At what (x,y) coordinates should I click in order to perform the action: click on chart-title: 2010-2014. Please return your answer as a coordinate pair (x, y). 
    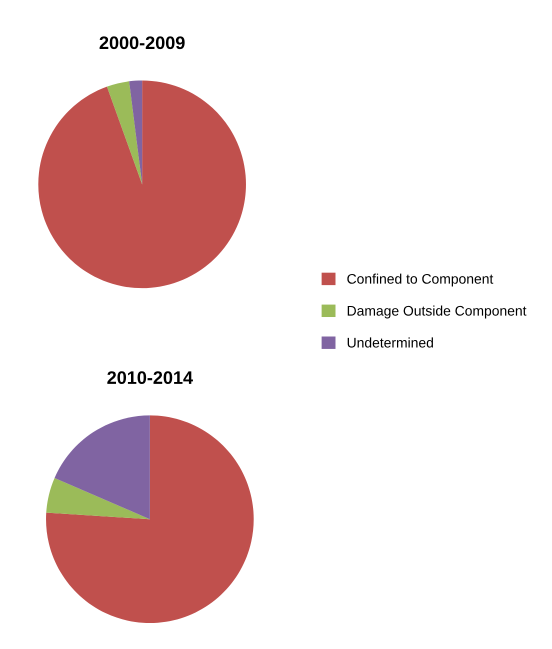
    Looking at the image, I should click on (150, 377).